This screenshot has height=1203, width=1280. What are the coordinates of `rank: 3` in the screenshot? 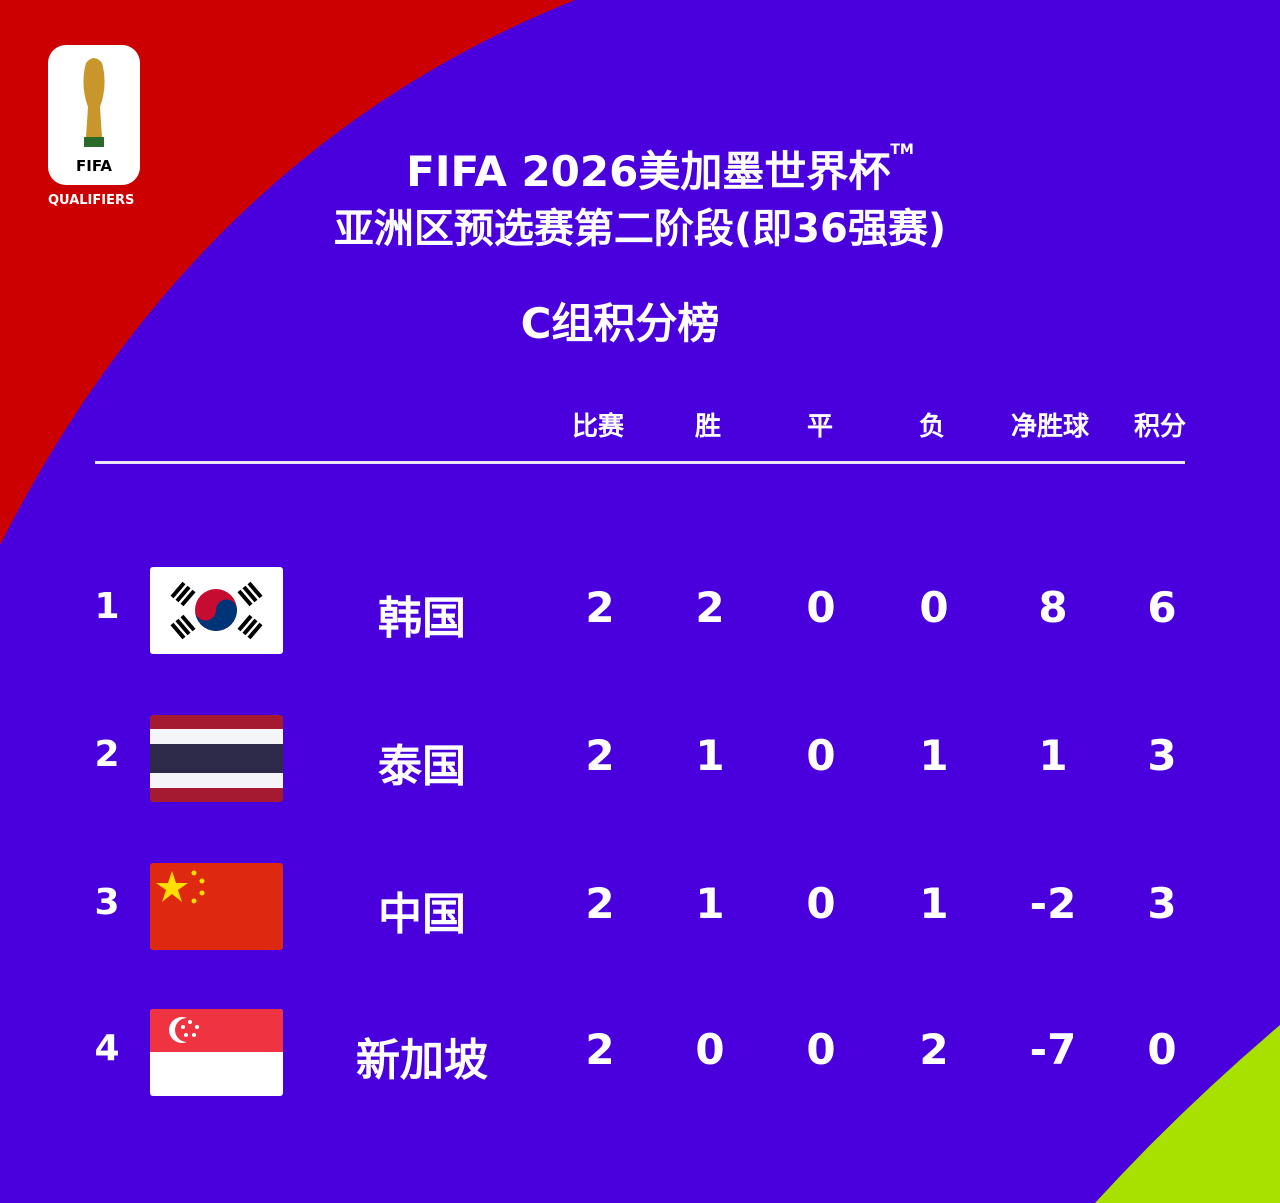 It's located at (107, 902).